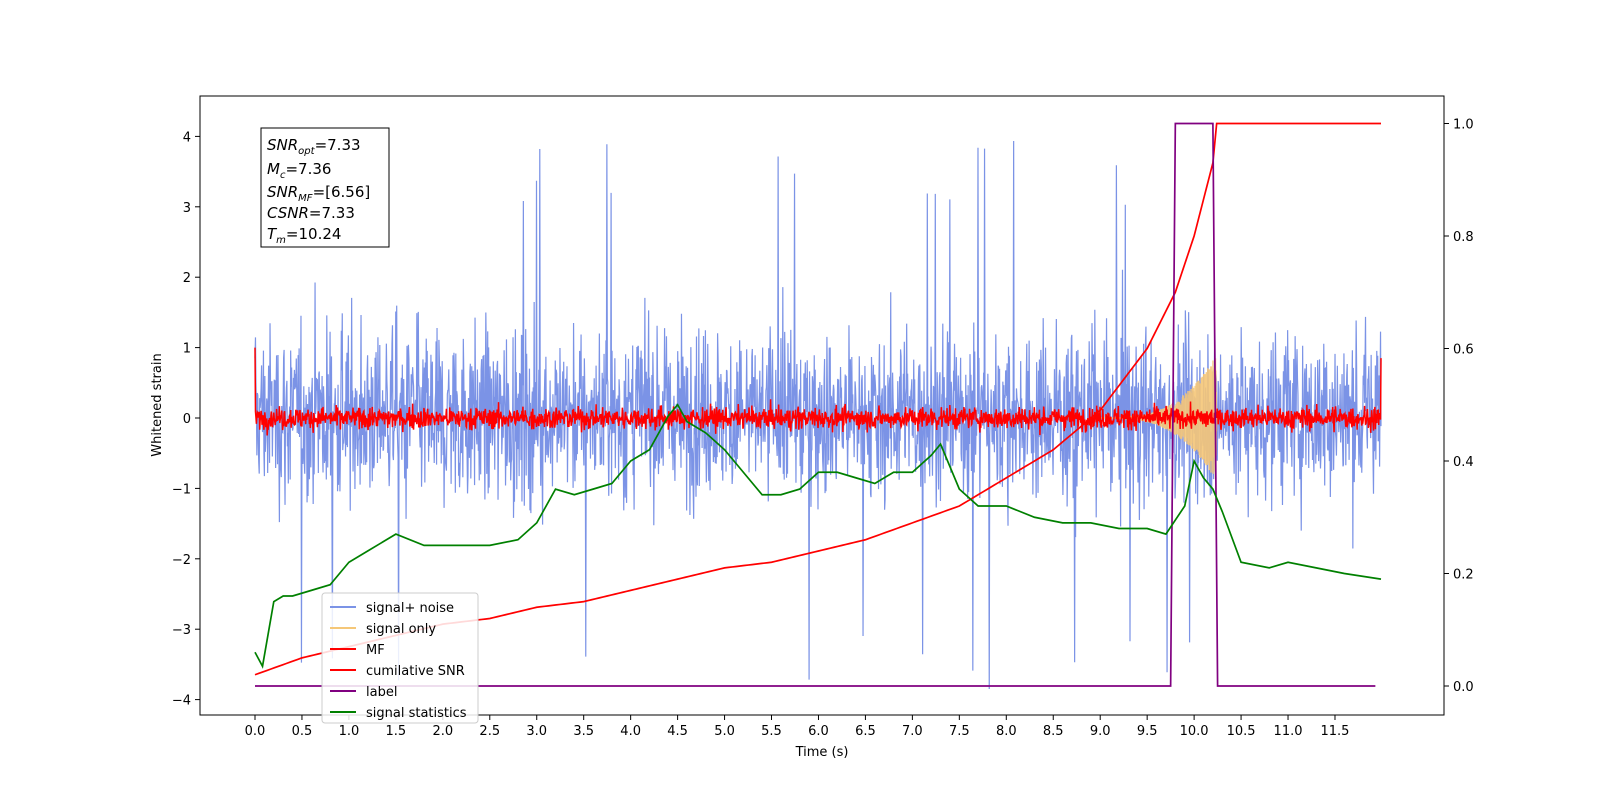  Describe the element at coordinates (818, 391) in the screenshot. I see `series-mf` at that location.